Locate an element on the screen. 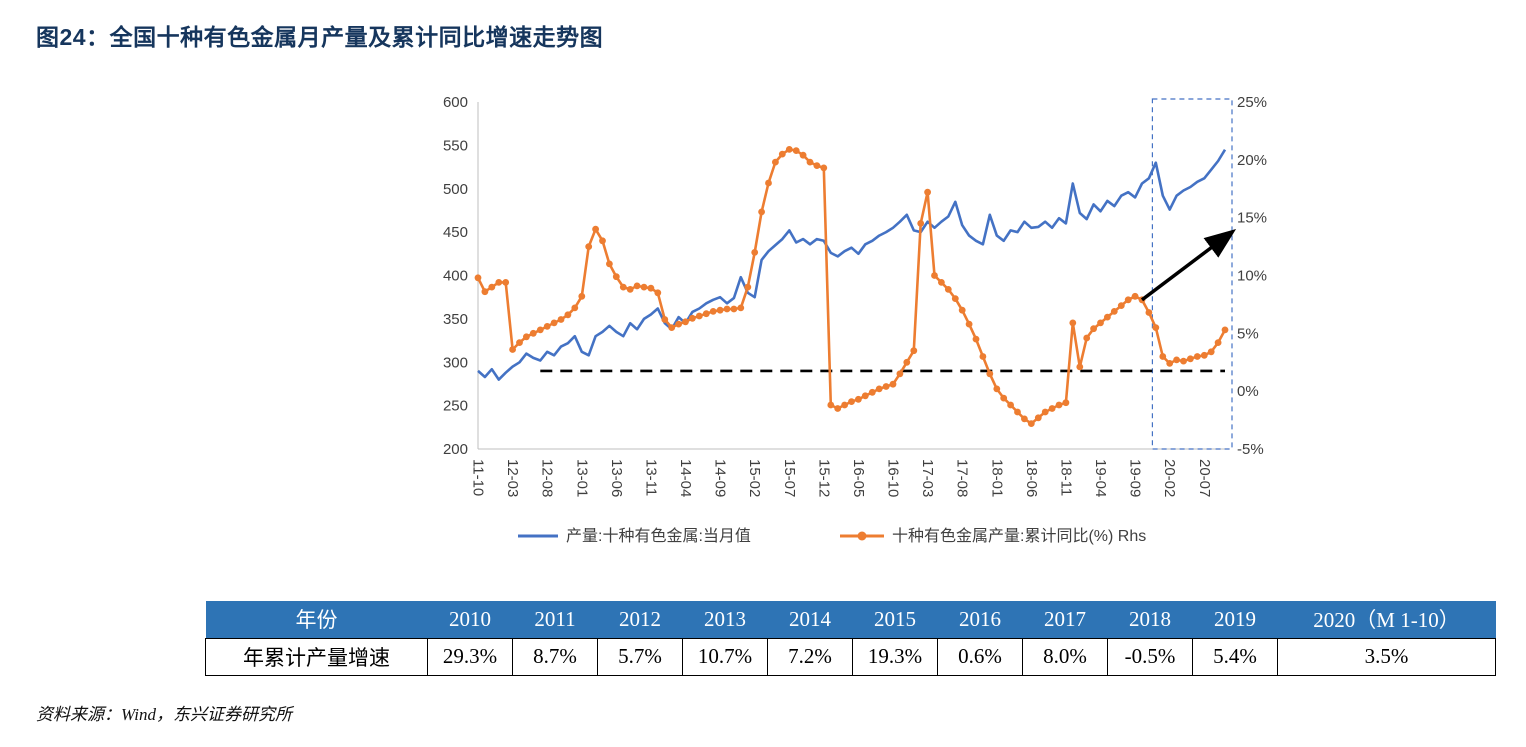 The height and width of the screenshot is (747, 1526). x-axis-tick-label: 13-06 is located at coordinates (616, 478).